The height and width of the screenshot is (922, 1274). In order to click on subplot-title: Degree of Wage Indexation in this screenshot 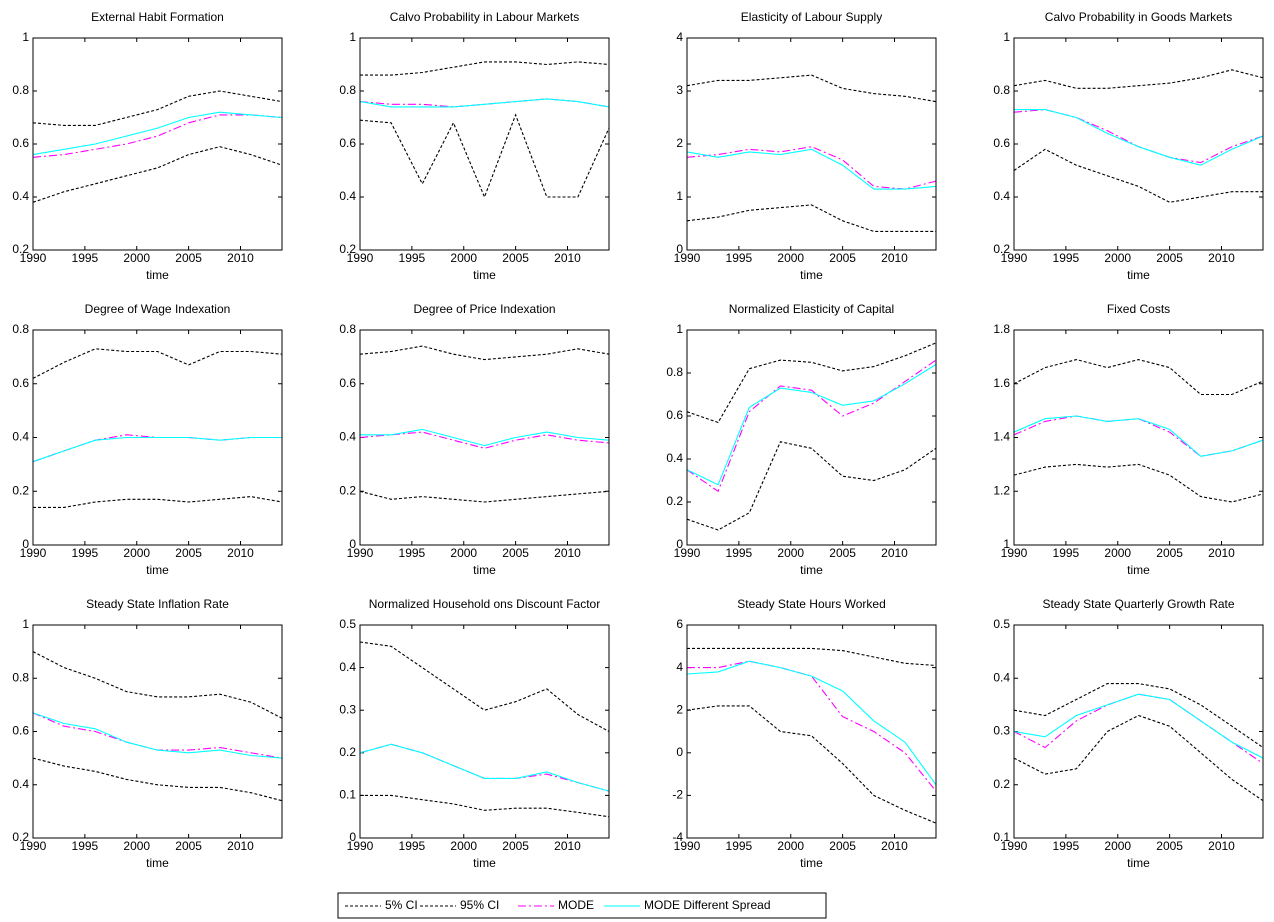, I will do `click(158, 309)`.